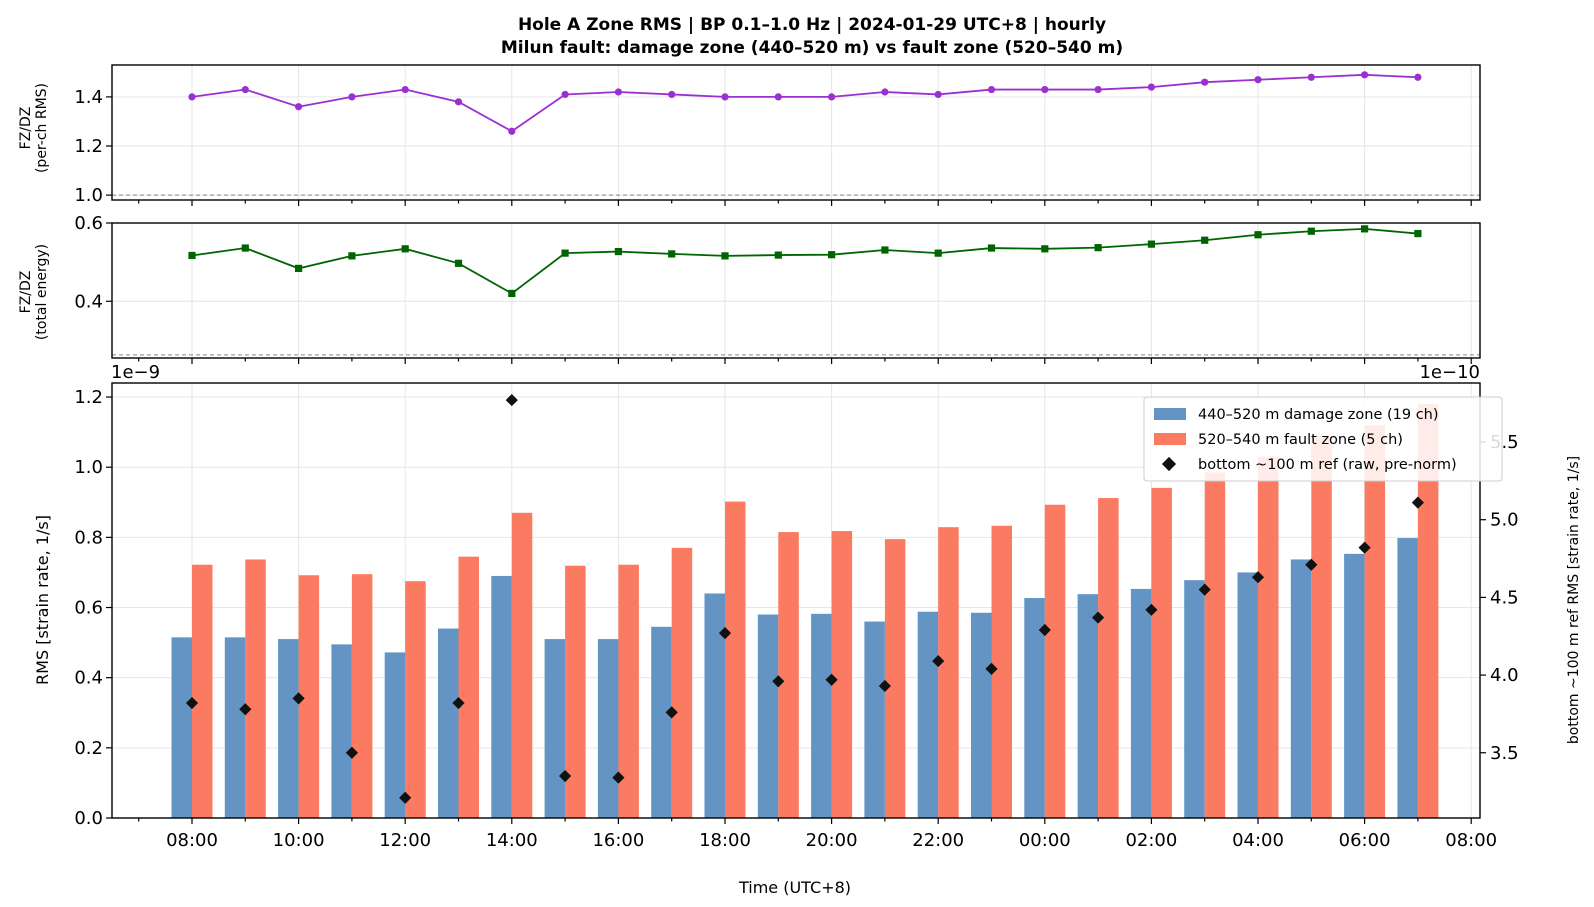 This screenshot has width=1594, height=907. Describe the element at coordinates (1318, 415) in the screenshot. I see `legend-label-damage-zone: 440–520 m damage zone (19 ch)` at that location.